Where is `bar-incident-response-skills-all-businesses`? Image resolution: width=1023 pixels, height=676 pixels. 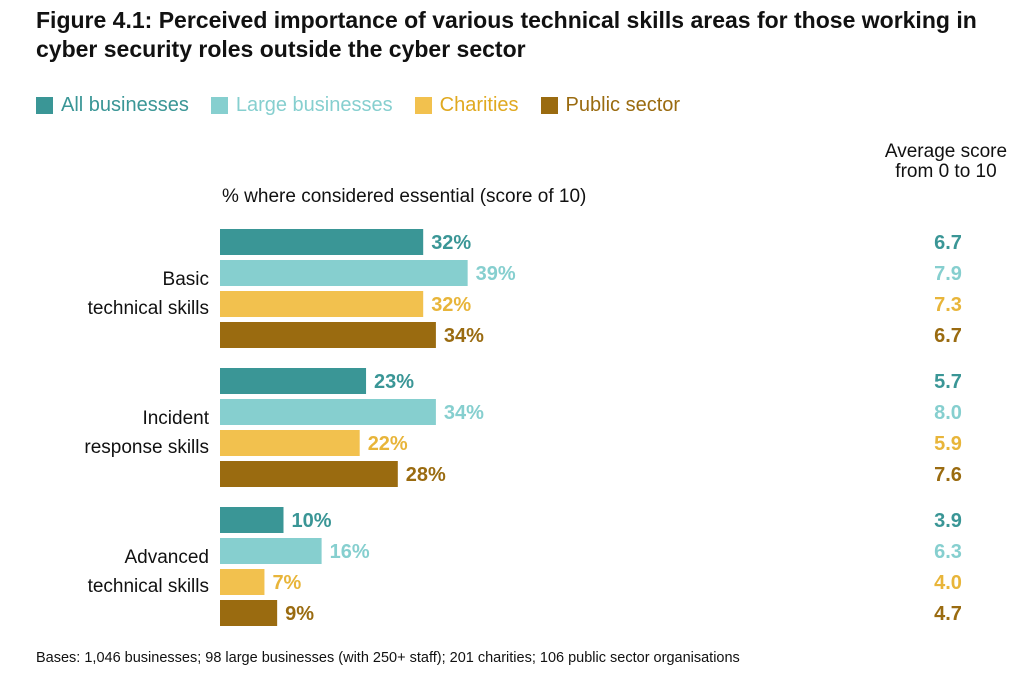 bar-incident-response-skills-all-businesses is located at coordinates (293, 381).